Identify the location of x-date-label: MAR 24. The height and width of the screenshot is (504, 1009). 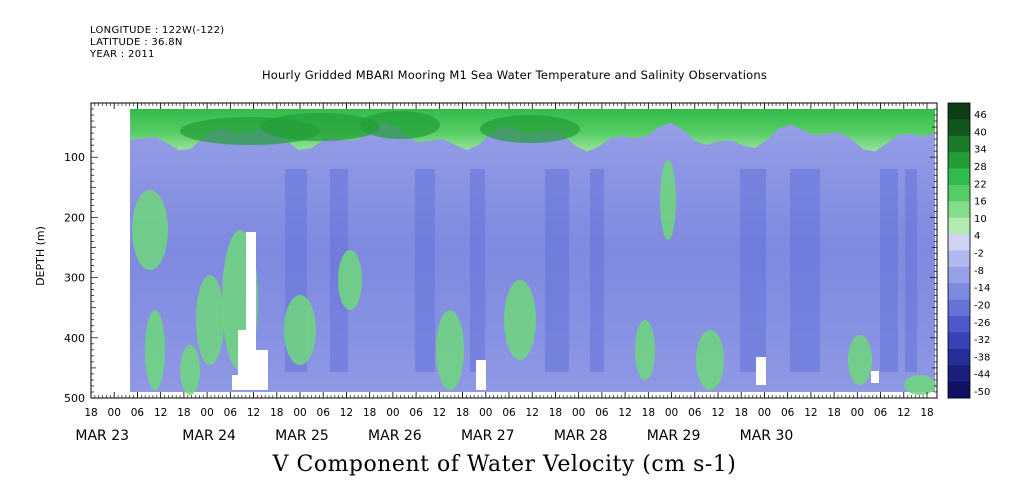
(209, 436).